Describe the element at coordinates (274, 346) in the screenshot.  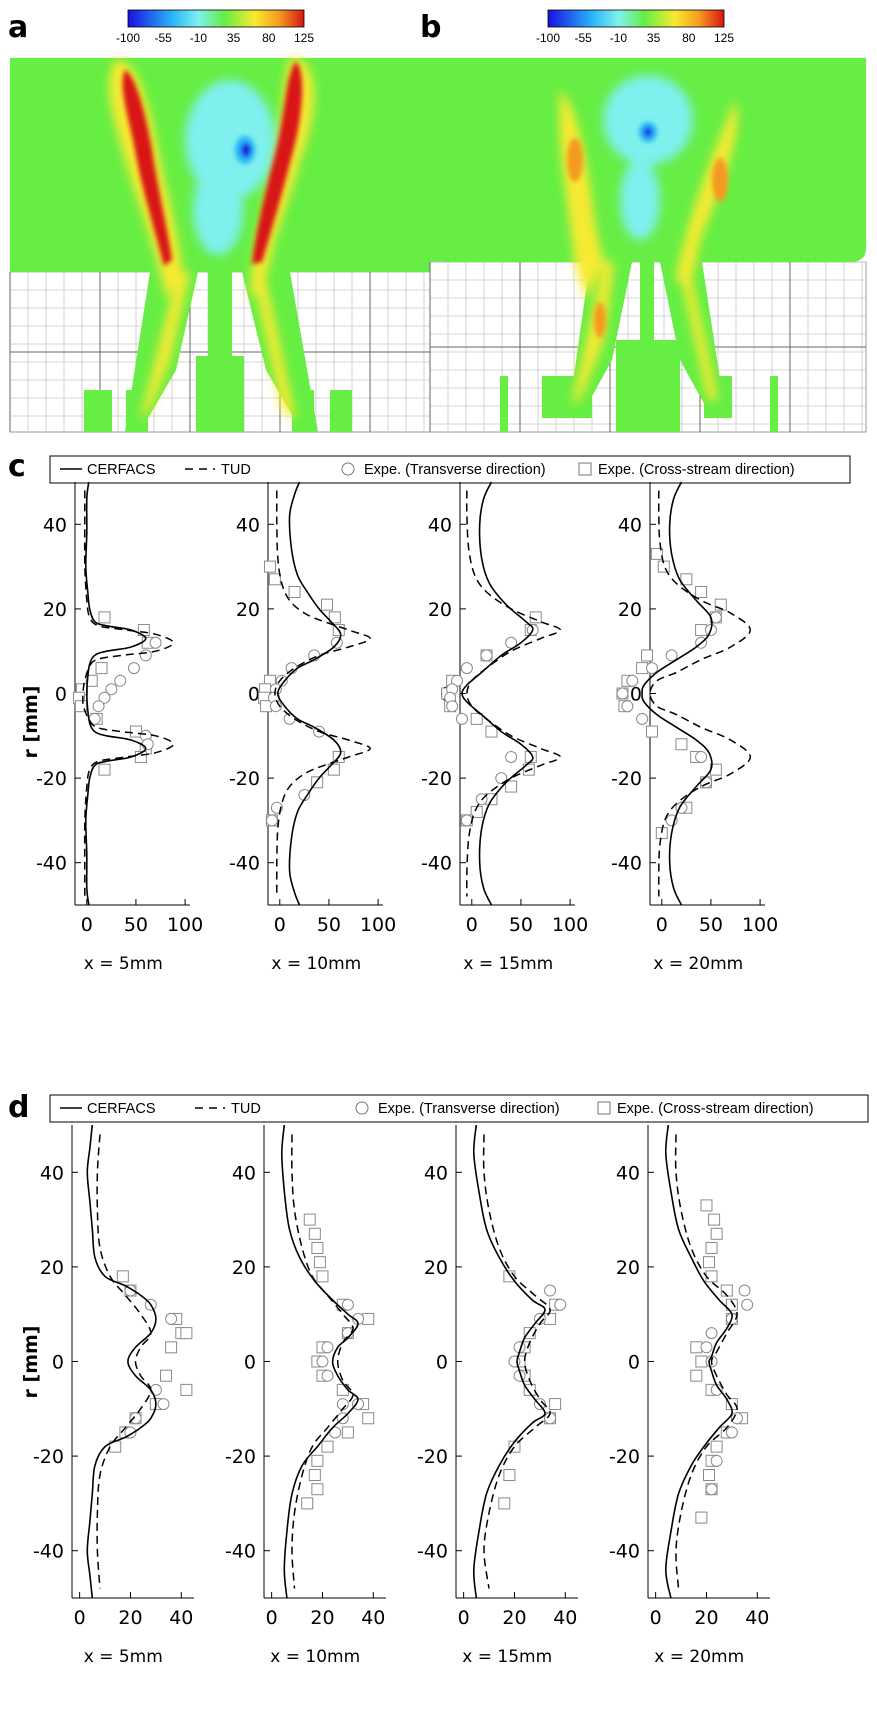
I see `panel-a-right-shear` at that location.